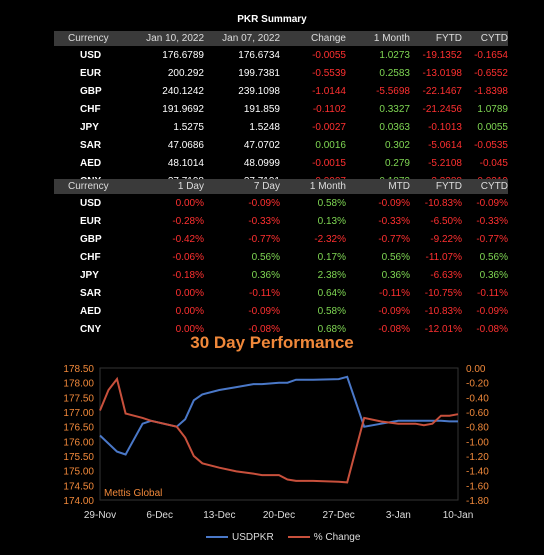 The image size is (544, 555). I want to click on table-cell: -0.18%, so click(188, 275).